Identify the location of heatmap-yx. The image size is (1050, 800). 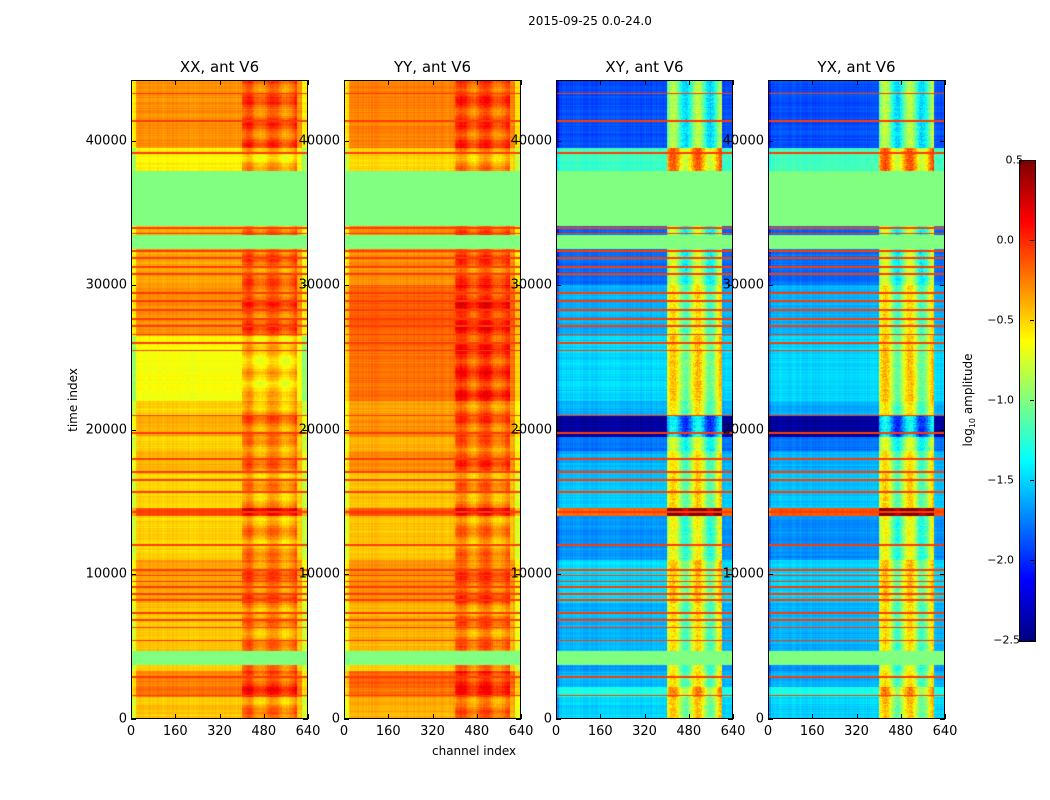
(856, 399).